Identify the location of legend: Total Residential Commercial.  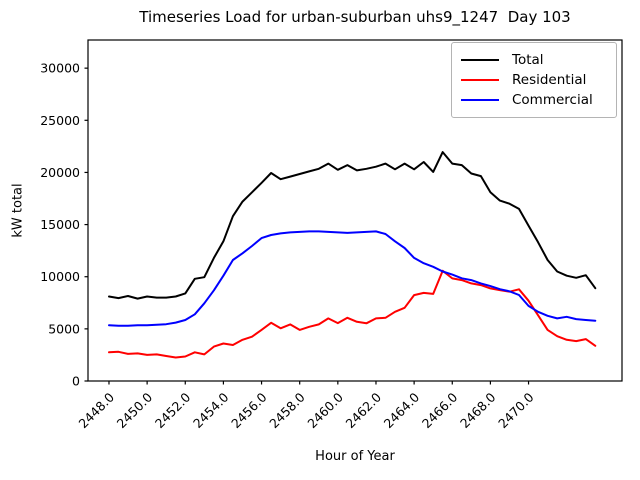
(534, 80).